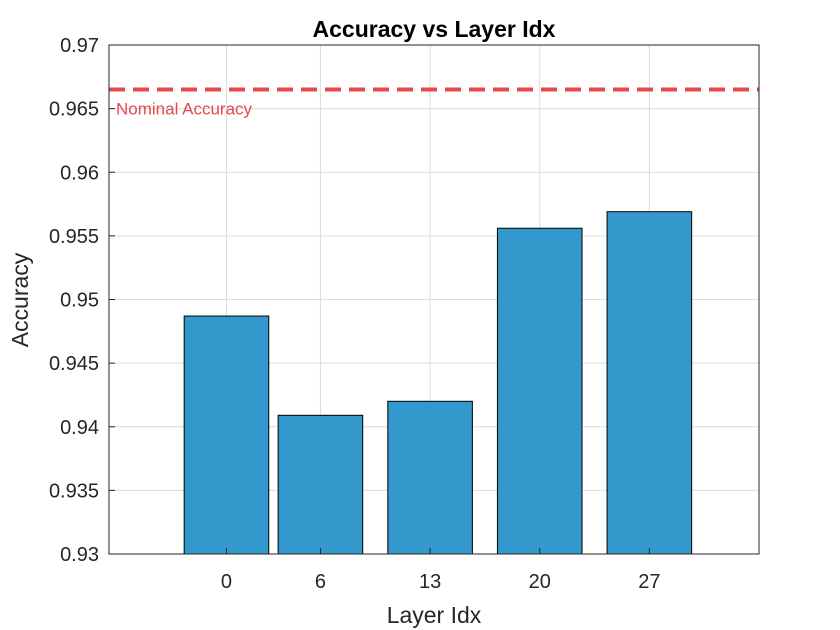  Describe the element at coordinates (20, 299) in the screenshot. I see `y-axis-label: Accuracy` at that location.